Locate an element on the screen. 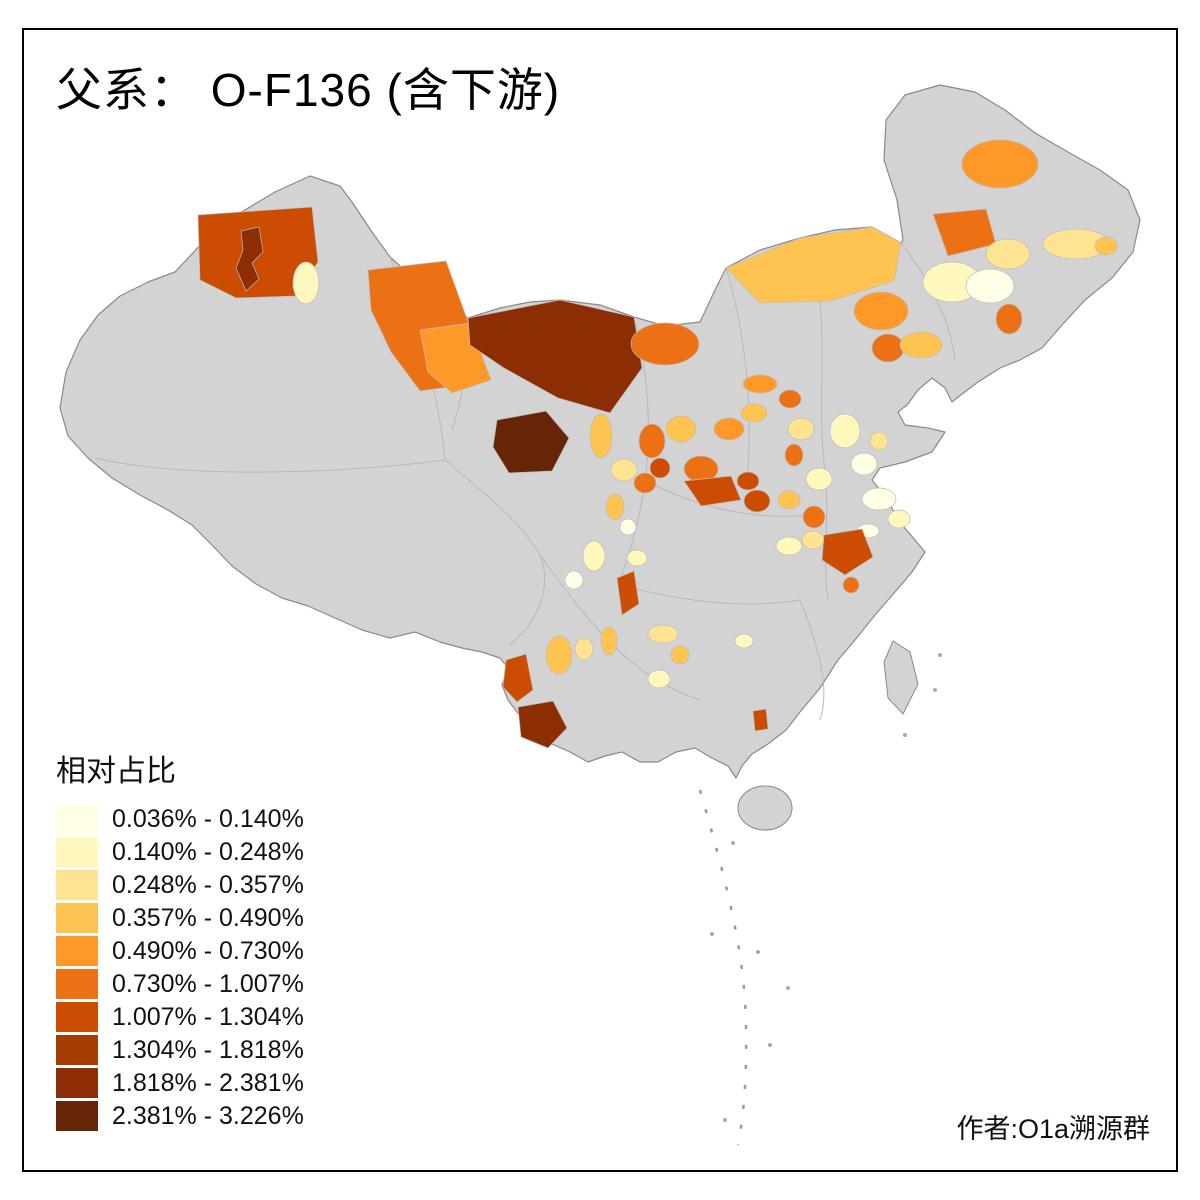 This screenshot has height=1200, width=1200. legend-label: 1.818% - 2.381% is located at coordinates (208, 1082).